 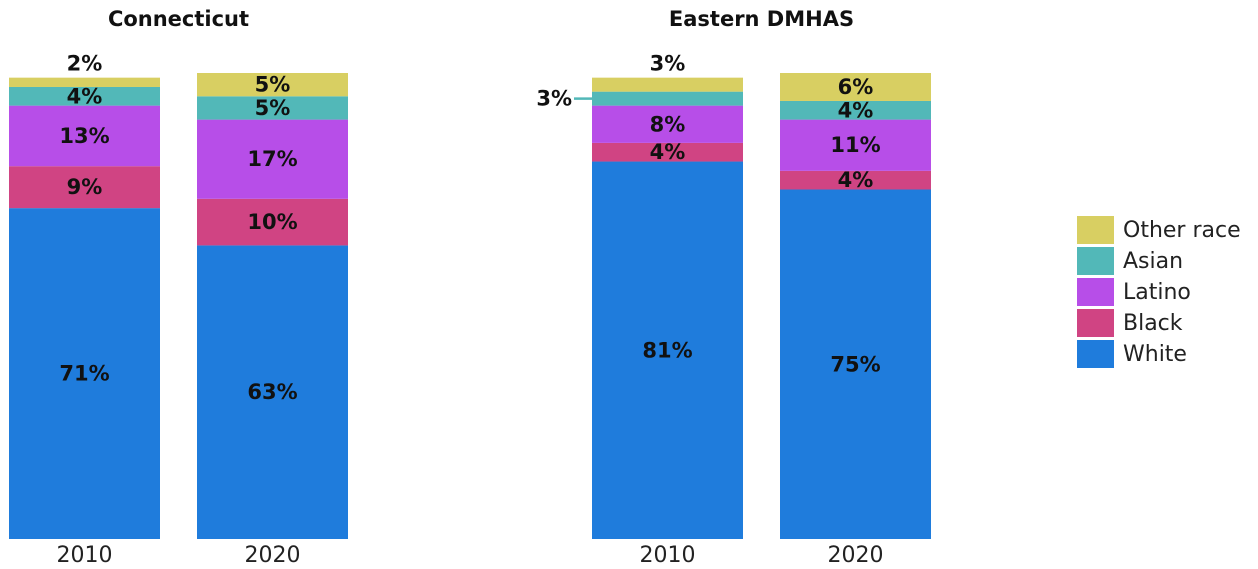 I want to click on value-label: 6%, so click(x=856, y=87).